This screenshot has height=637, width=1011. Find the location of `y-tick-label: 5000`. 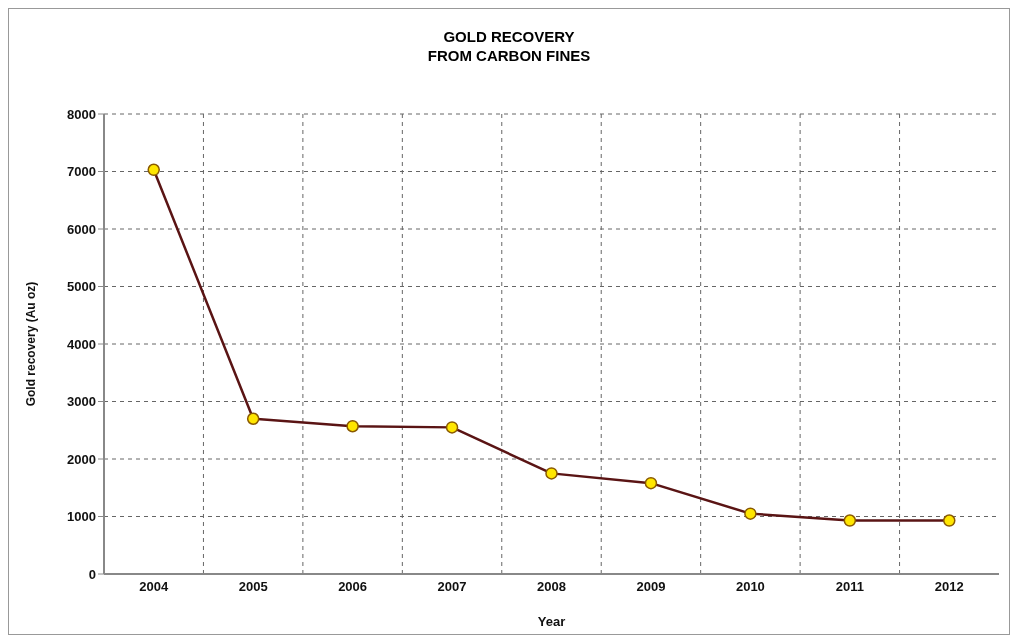

y-tick-label: 5000 is located at coordinates (81, 287).